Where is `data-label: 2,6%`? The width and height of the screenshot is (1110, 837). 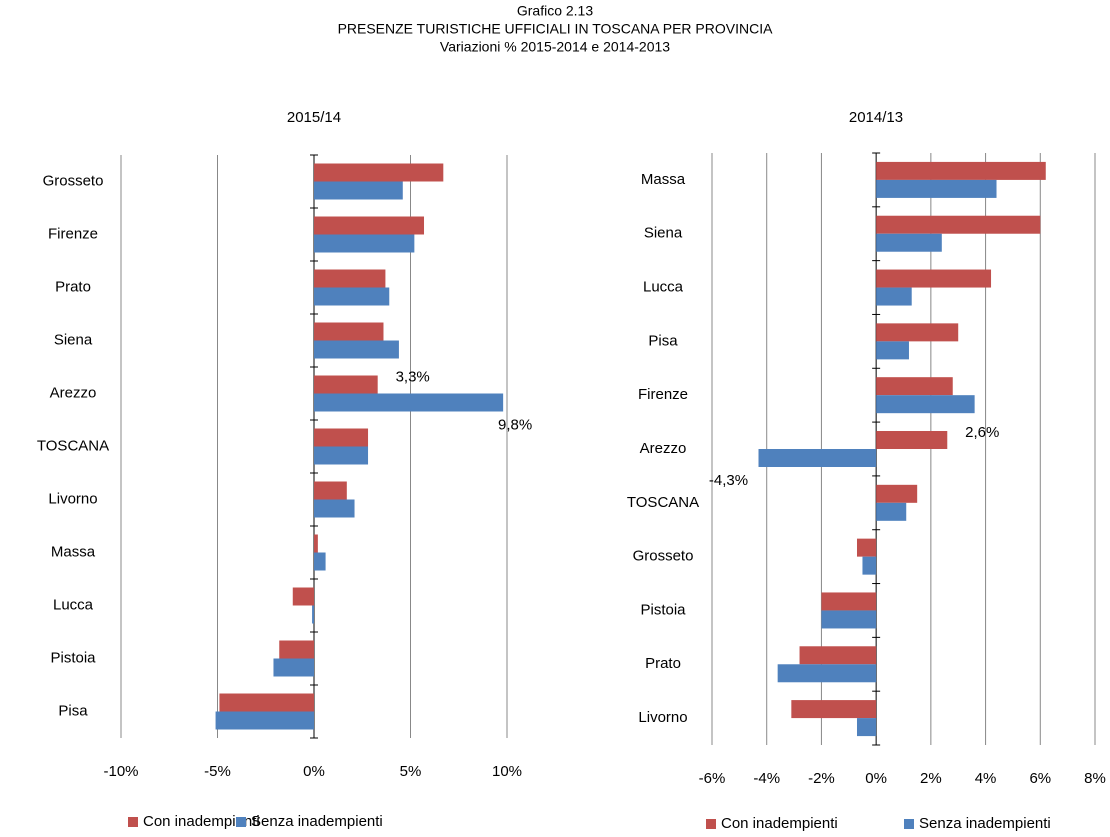
data-label: 2,6% is located at coordinates (982, 432).